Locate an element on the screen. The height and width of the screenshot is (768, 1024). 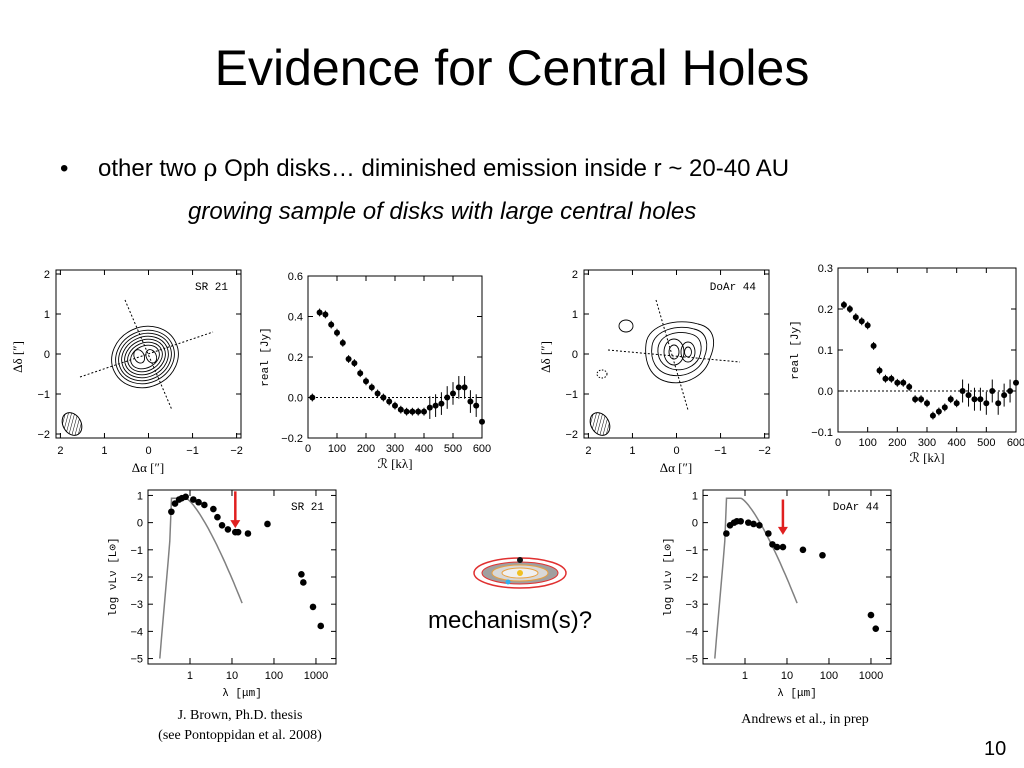
sr21-vis-xlabel: ℛ [kλ] is located at coordinates (394, 463).